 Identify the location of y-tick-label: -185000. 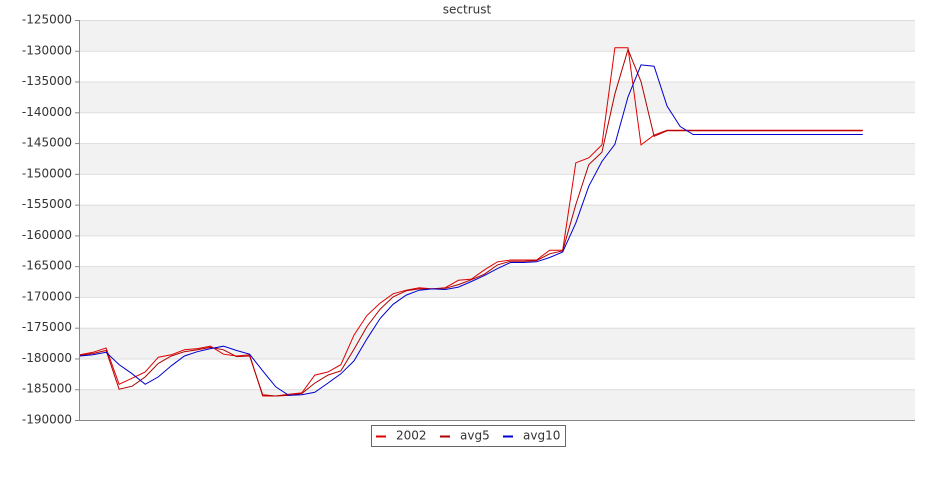
(47, 389).